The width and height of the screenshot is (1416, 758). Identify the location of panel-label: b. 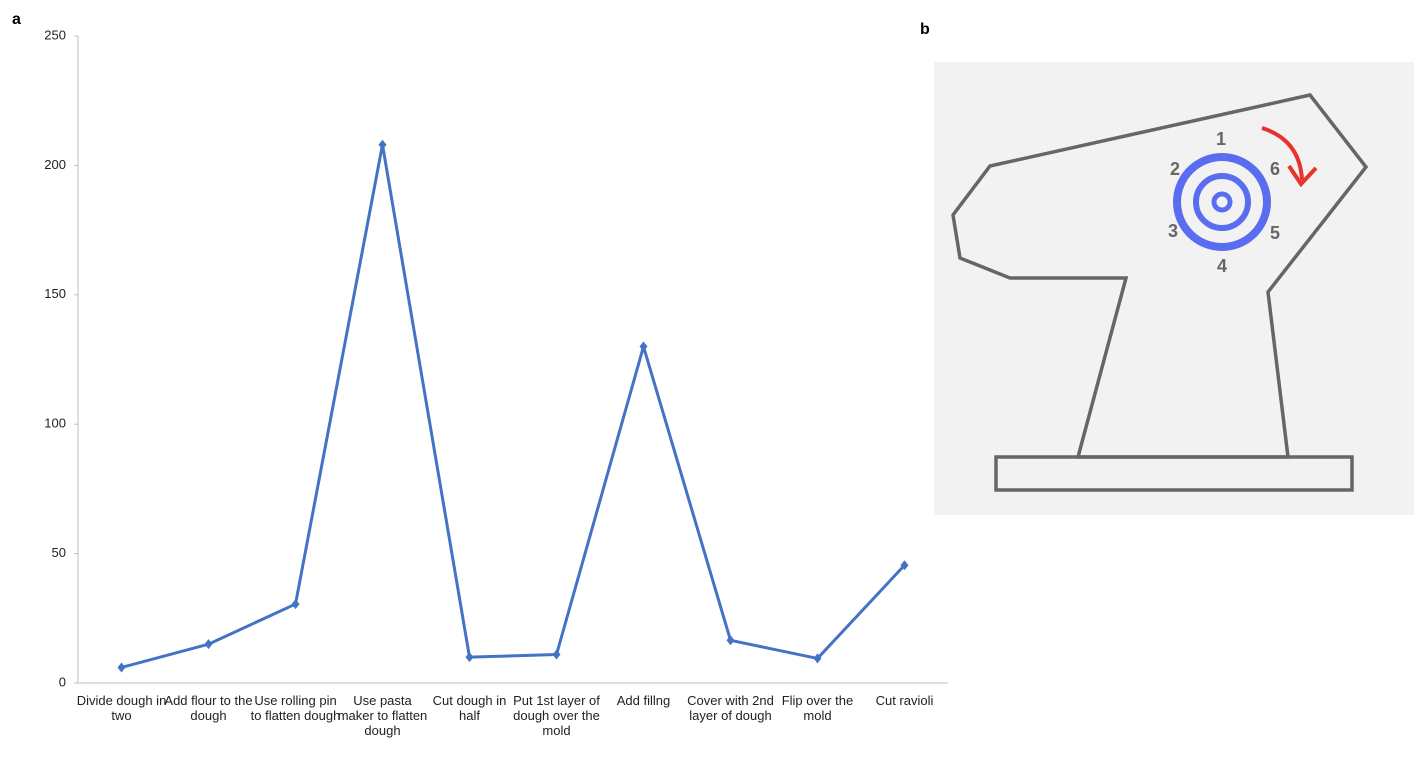
(925, 29).